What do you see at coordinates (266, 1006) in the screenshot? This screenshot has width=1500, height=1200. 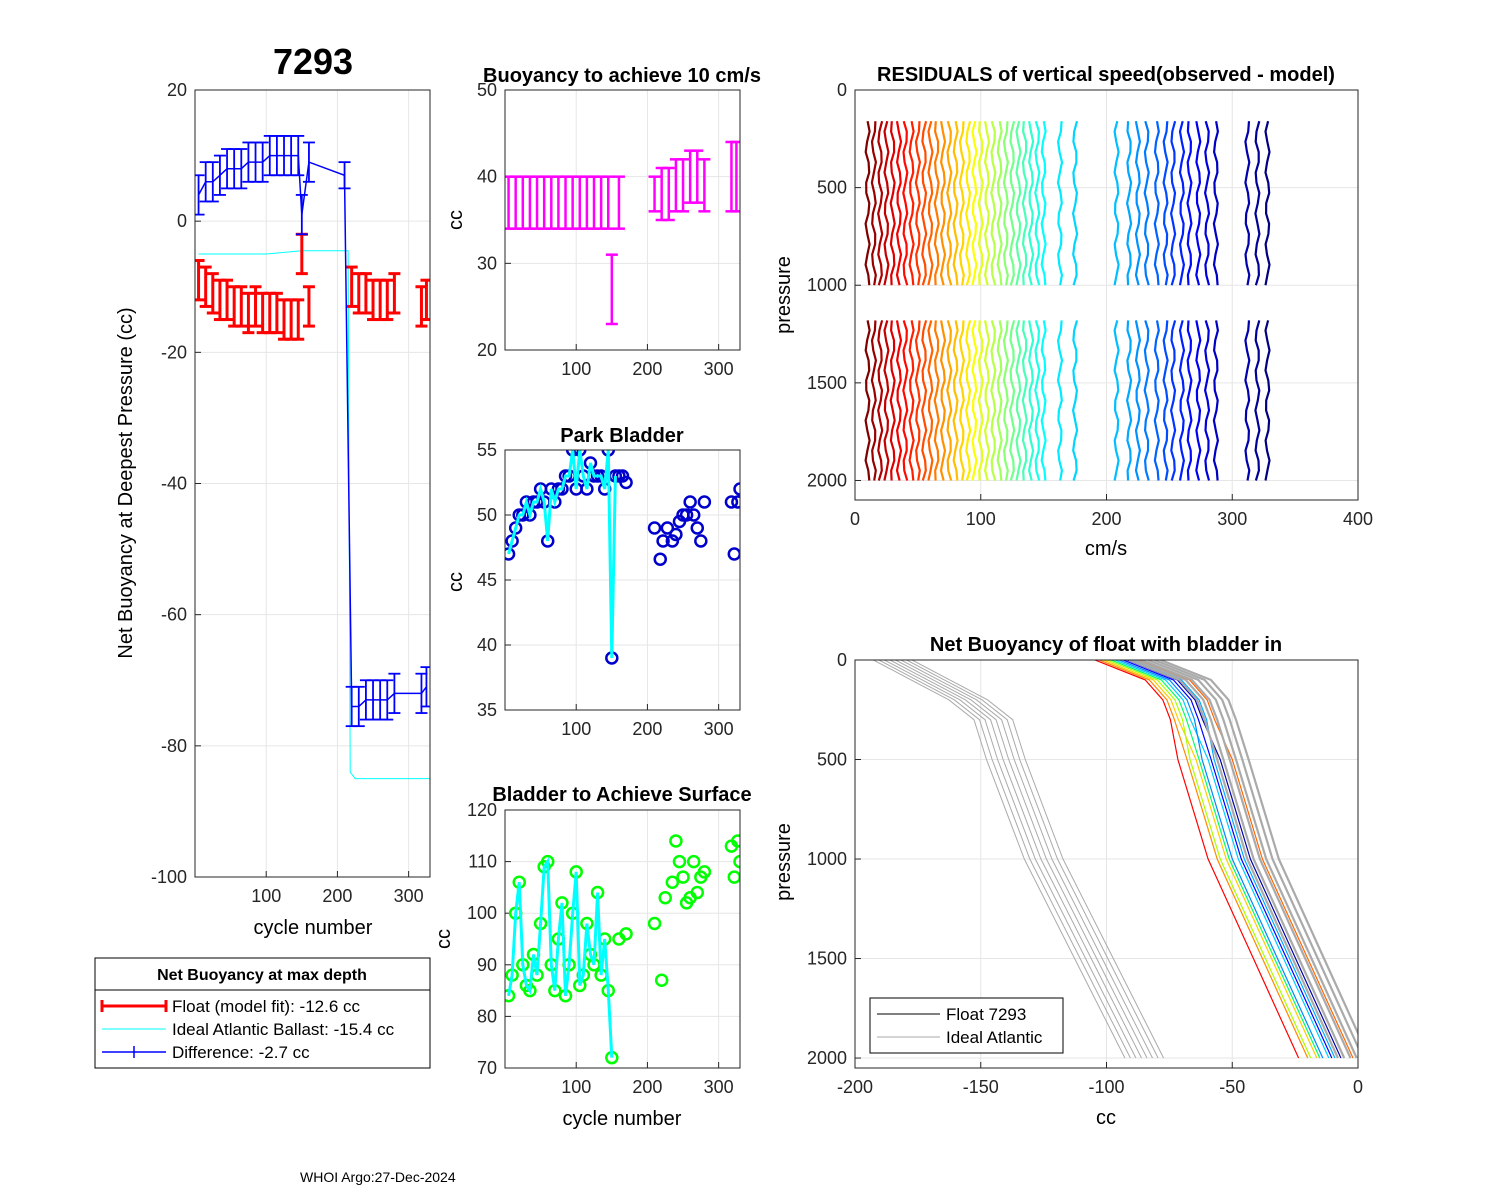 I see `legend-entry-float: Float (model fit): -12.6 cc` at bounding box center [266, 1006].